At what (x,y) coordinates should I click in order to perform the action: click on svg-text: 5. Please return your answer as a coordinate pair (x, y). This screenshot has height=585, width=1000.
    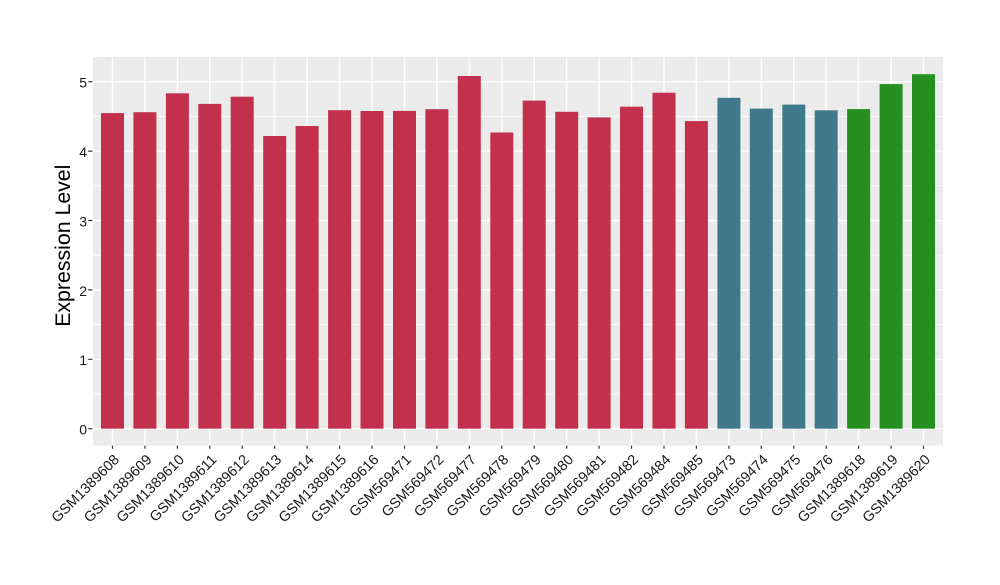
    Looking at the image, I should click on (83, 83).